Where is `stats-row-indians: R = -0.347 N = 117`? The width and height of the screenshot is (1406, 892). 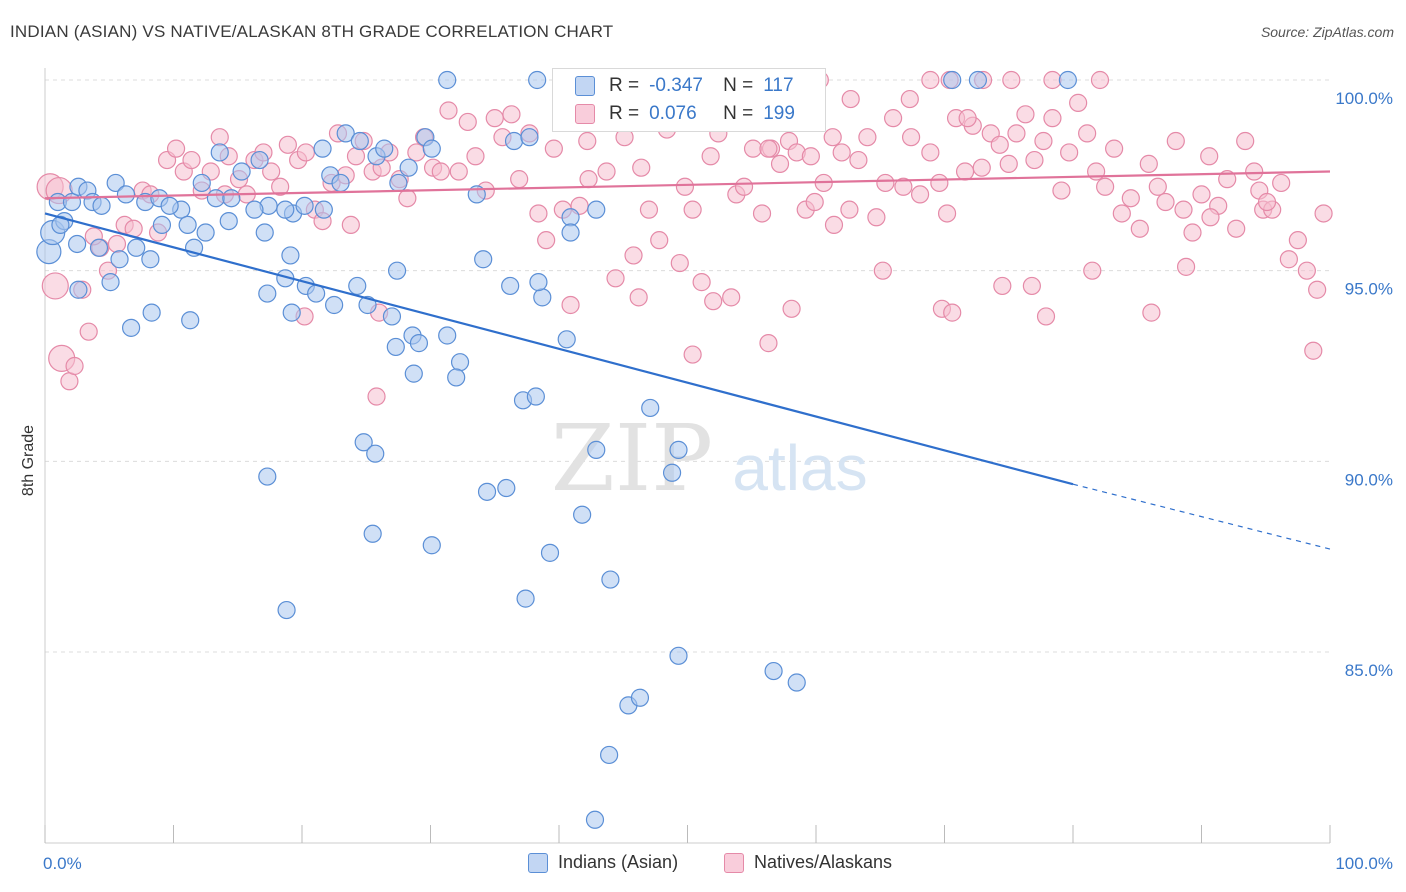
stats-row-indians: R = -0.347 N = 117 is located at coordinates (684, 86).